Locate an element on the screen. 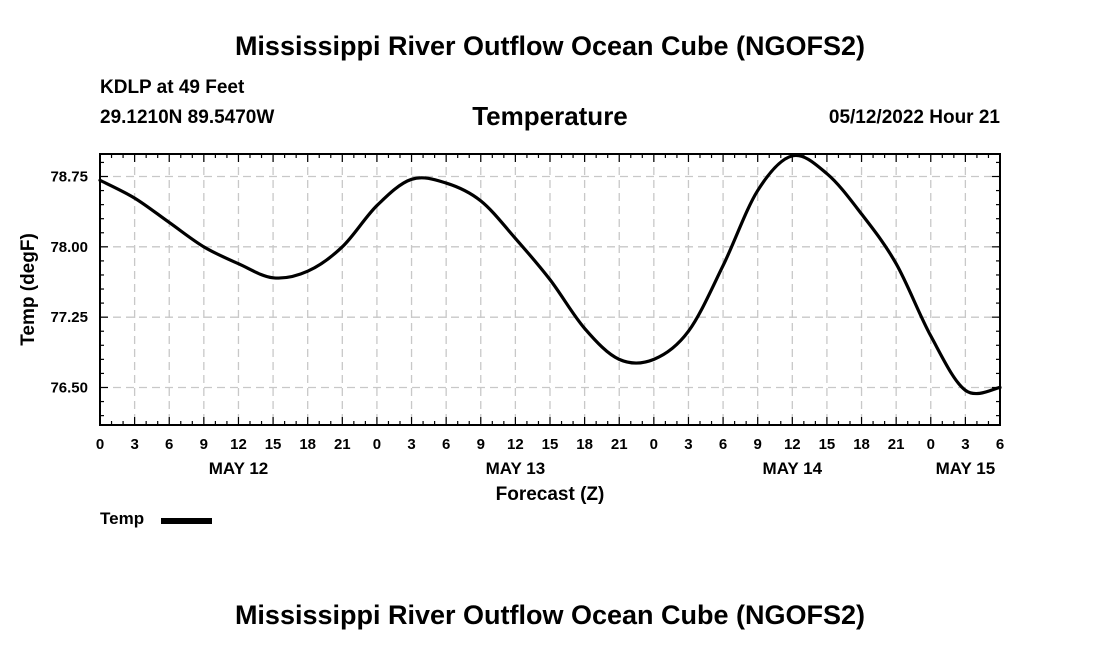  variable-title: Temperature is located at coordinates (550, 116).